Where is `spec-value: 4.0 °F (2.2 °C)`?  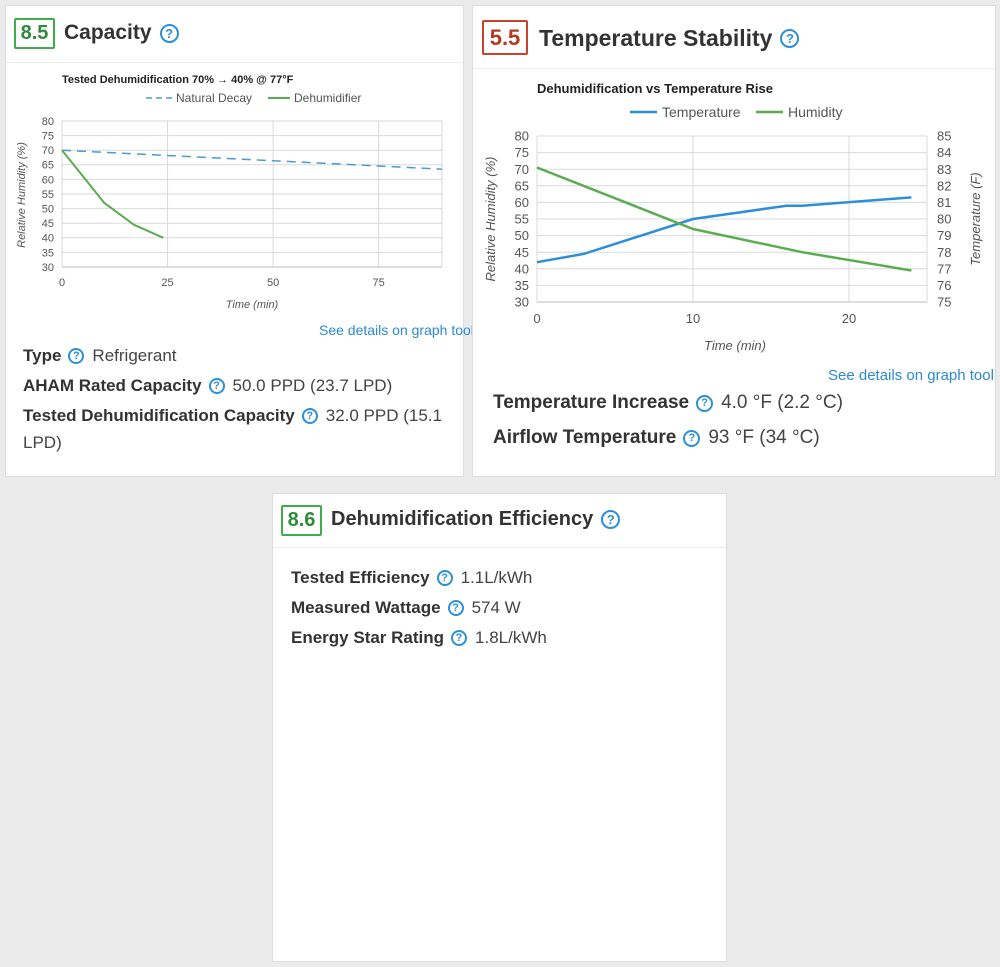
spec-value: 4.0 °F (2.2 °C) is located at coordinates (782, 402).